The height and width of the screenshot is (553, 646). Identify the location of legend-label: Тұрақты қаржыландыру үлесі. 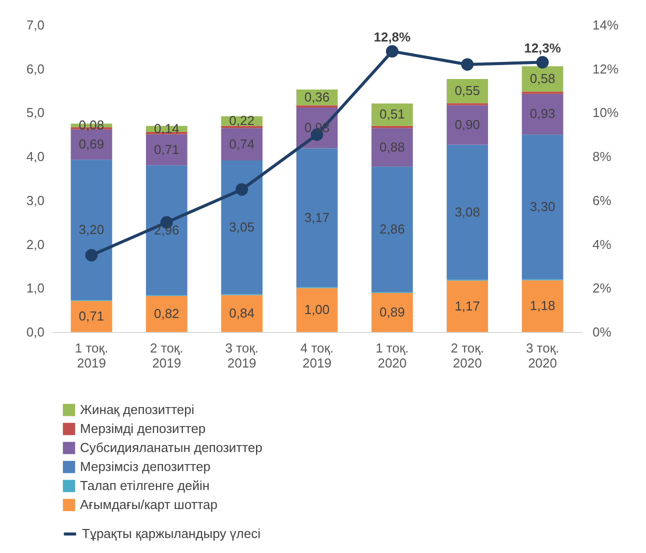
(171, 533).